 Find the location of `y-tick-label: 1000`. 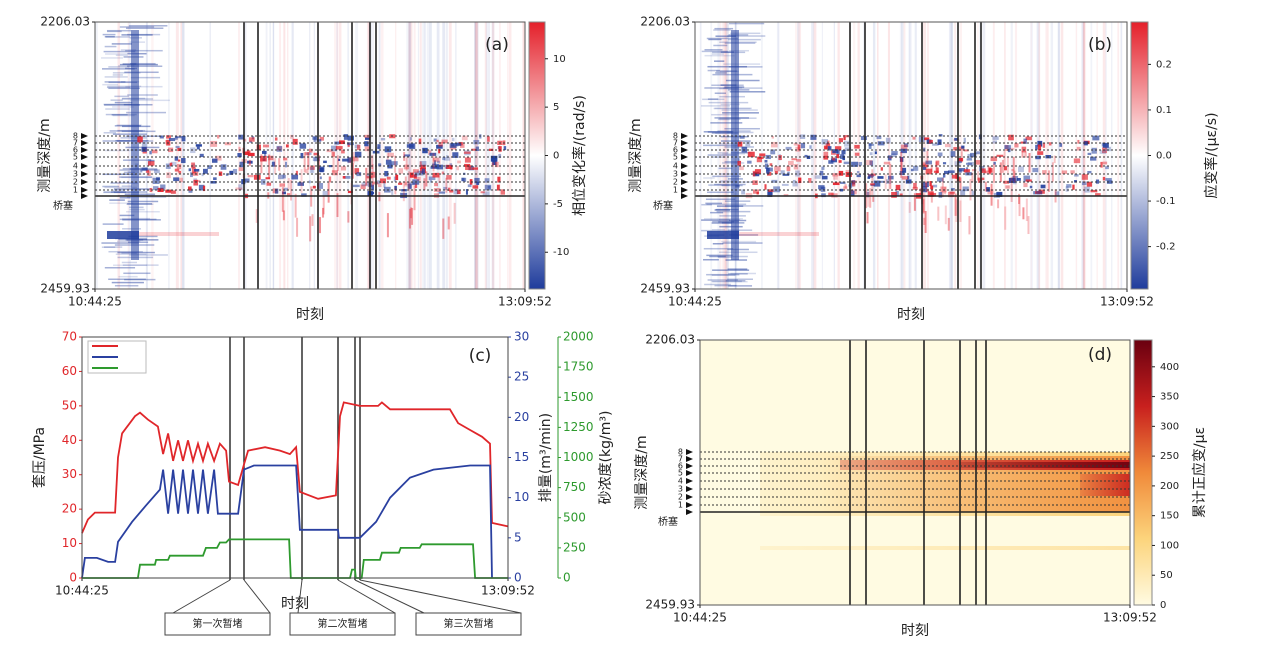

y-tick-label: 1000 is located at coordinates (578, 457).